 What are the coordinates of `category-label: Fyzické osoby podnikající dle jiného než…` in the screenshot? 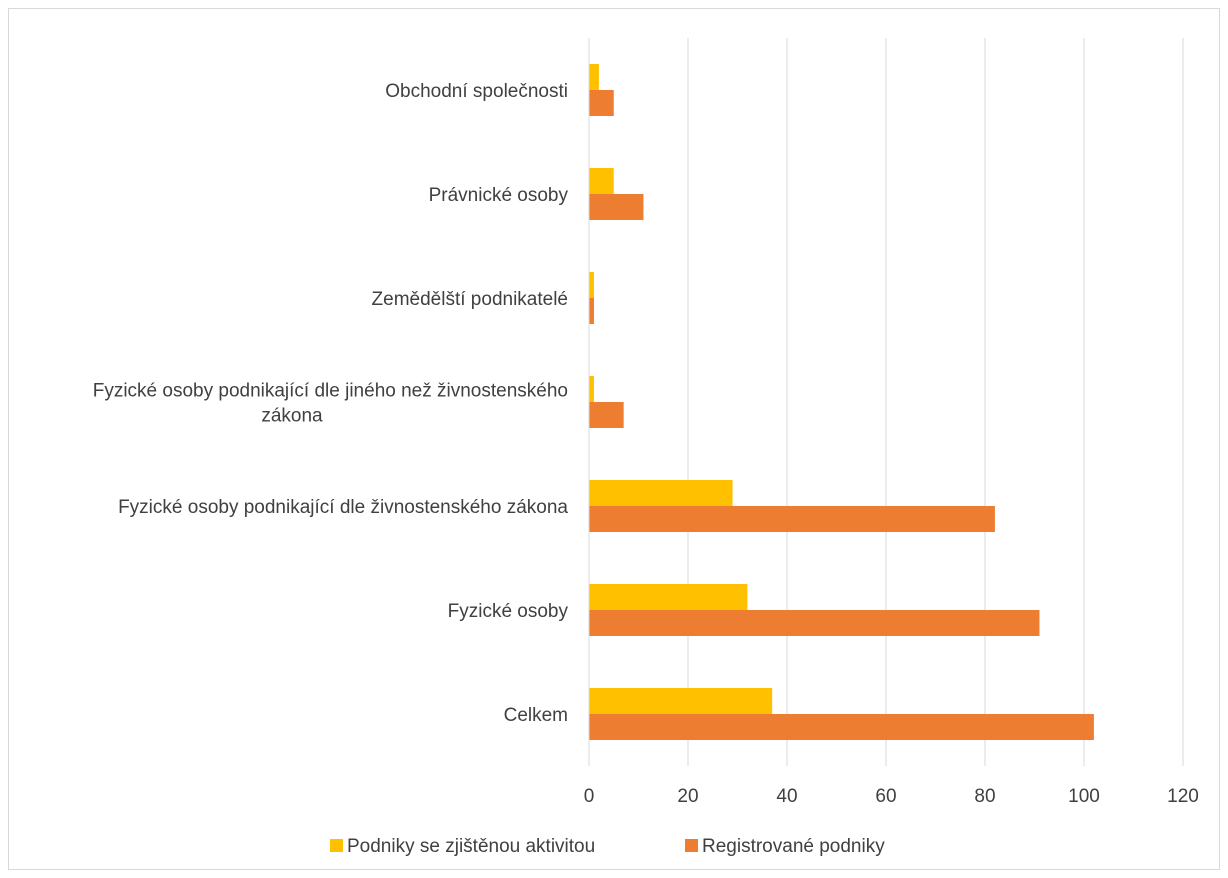 It's located at (330, 391).